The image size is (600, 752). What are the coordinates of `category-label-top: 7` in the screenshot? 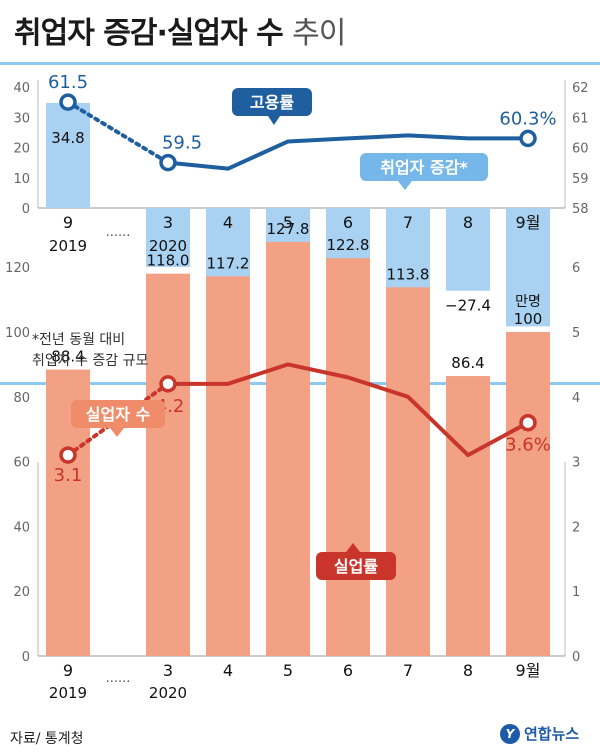 It's located at (408, 222).